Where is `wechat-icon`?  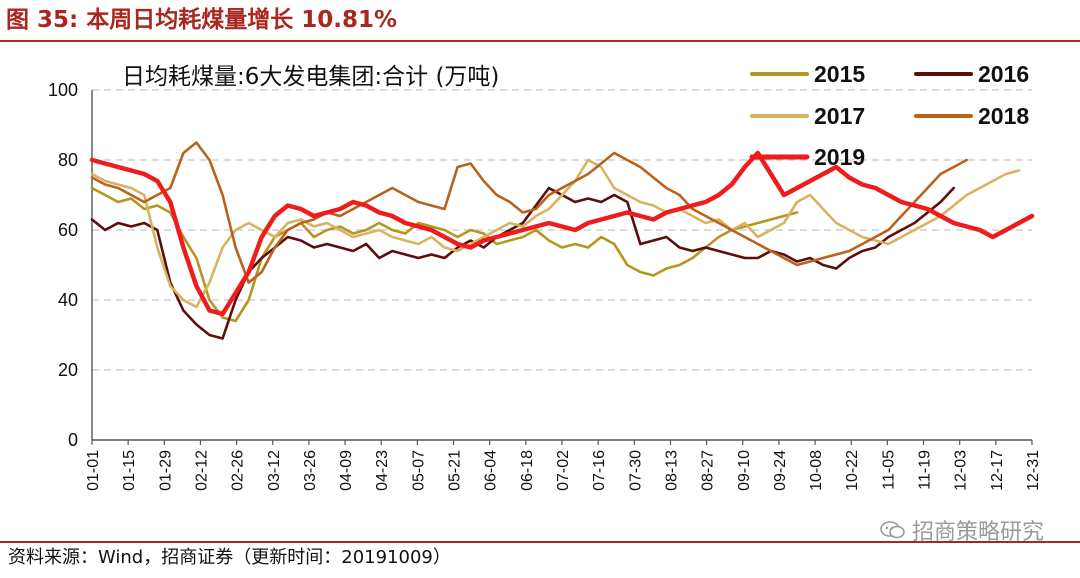
wechat-icon is located at coordinates (892, 530).